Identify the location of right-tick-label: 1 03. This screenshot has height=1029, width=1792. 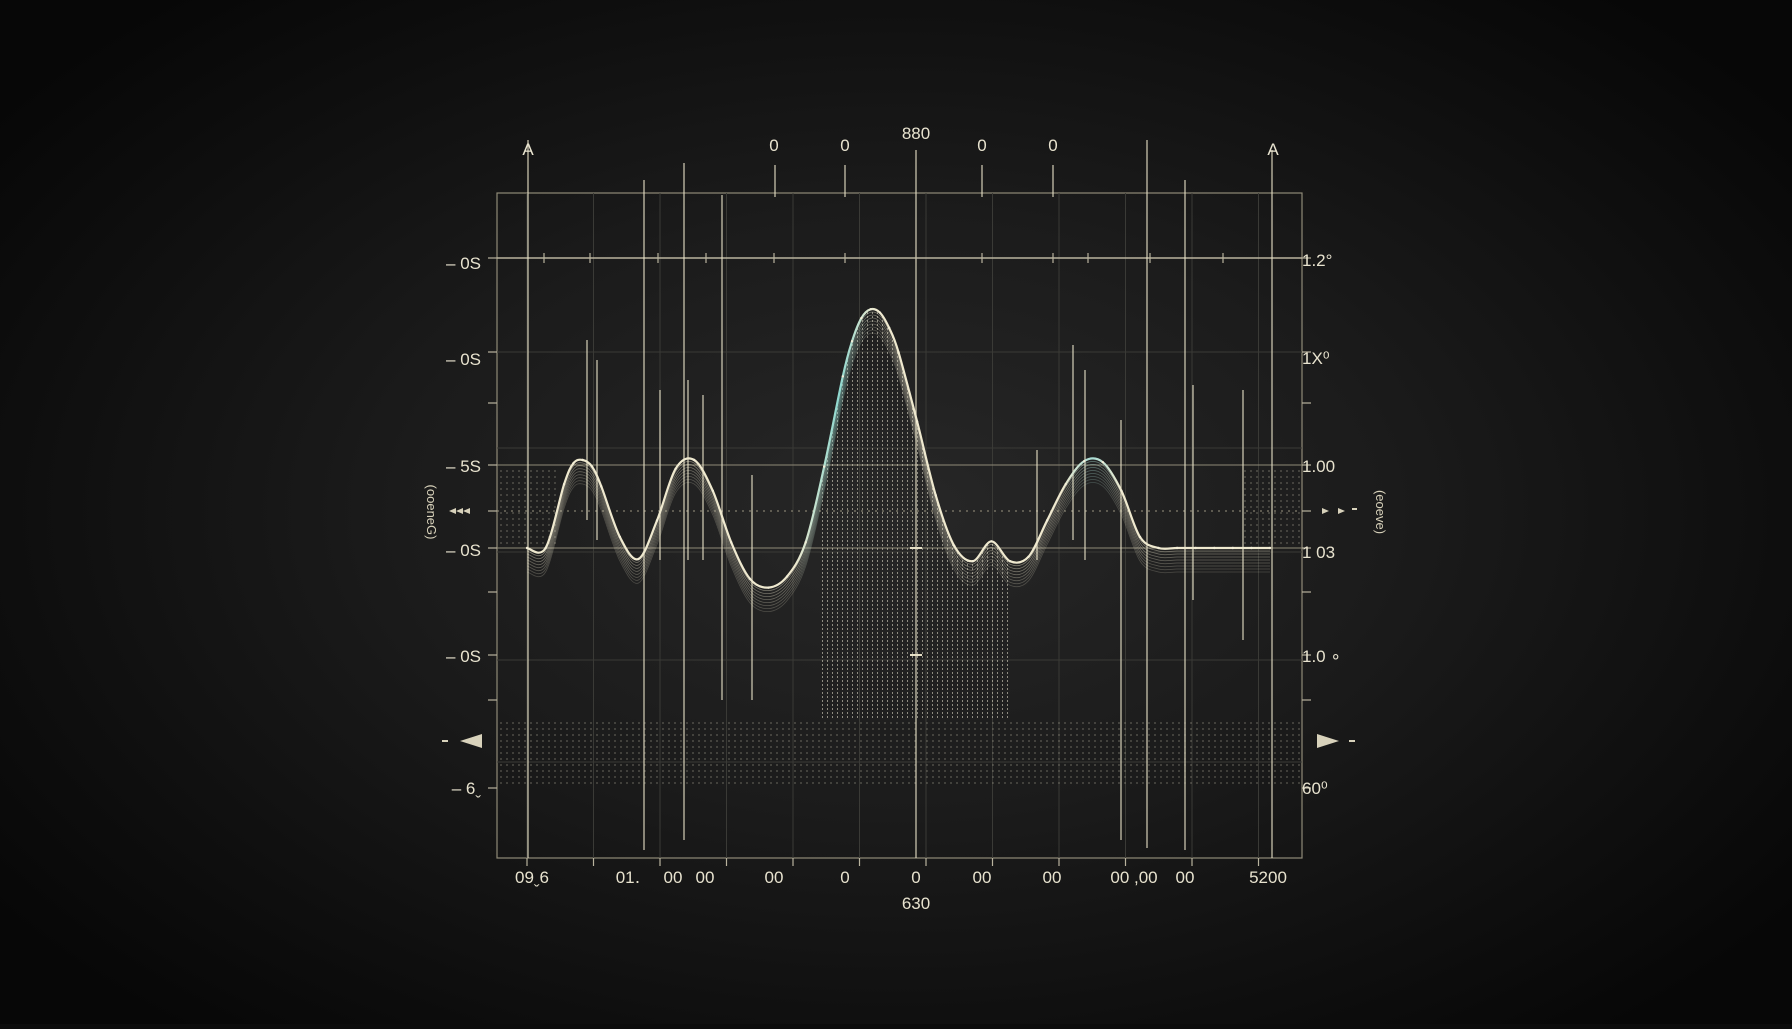
(1318, 552).